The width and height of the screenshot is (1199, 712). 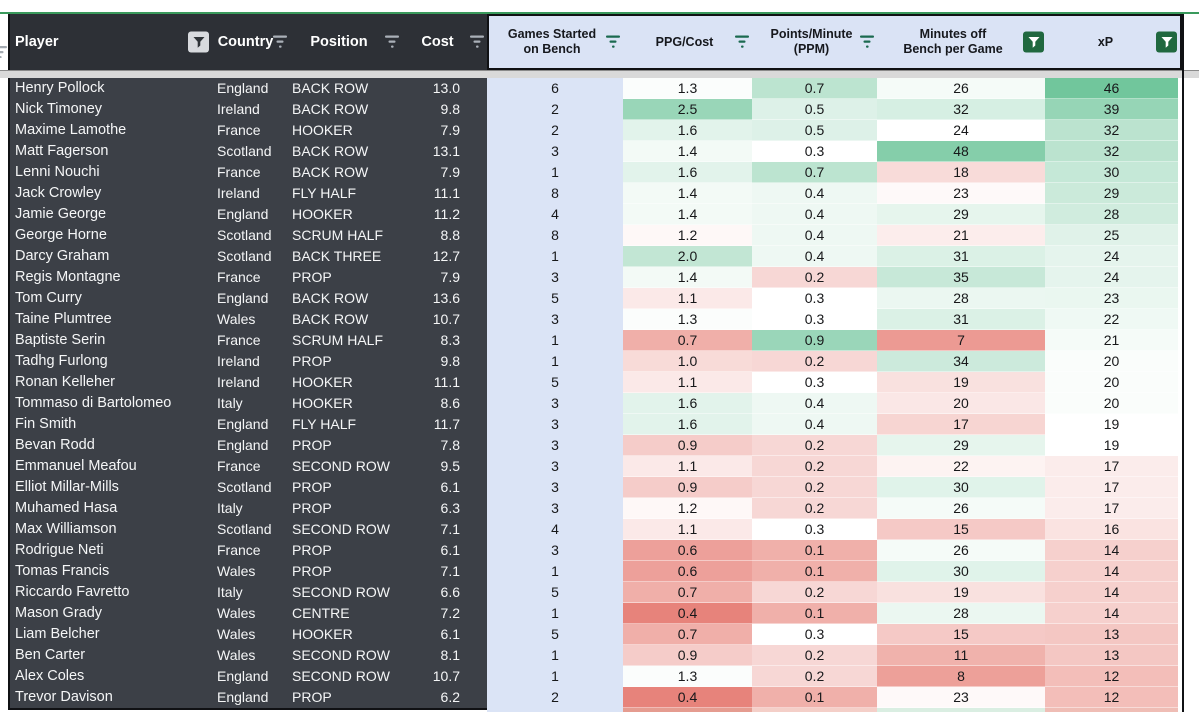 I want to click on cell-ppg: 0.9, so click(x=687, y=487).